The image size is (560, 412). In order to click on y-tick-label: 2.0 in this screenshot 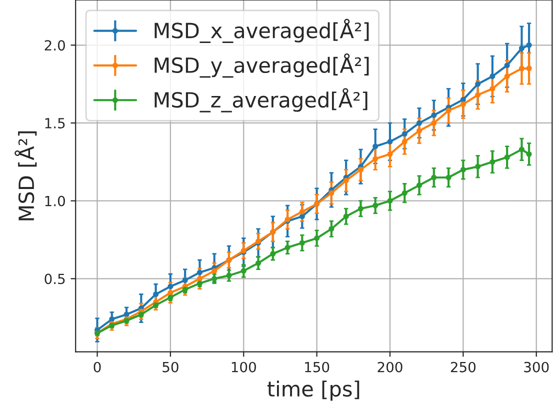, I will do `click(54, 45)`.